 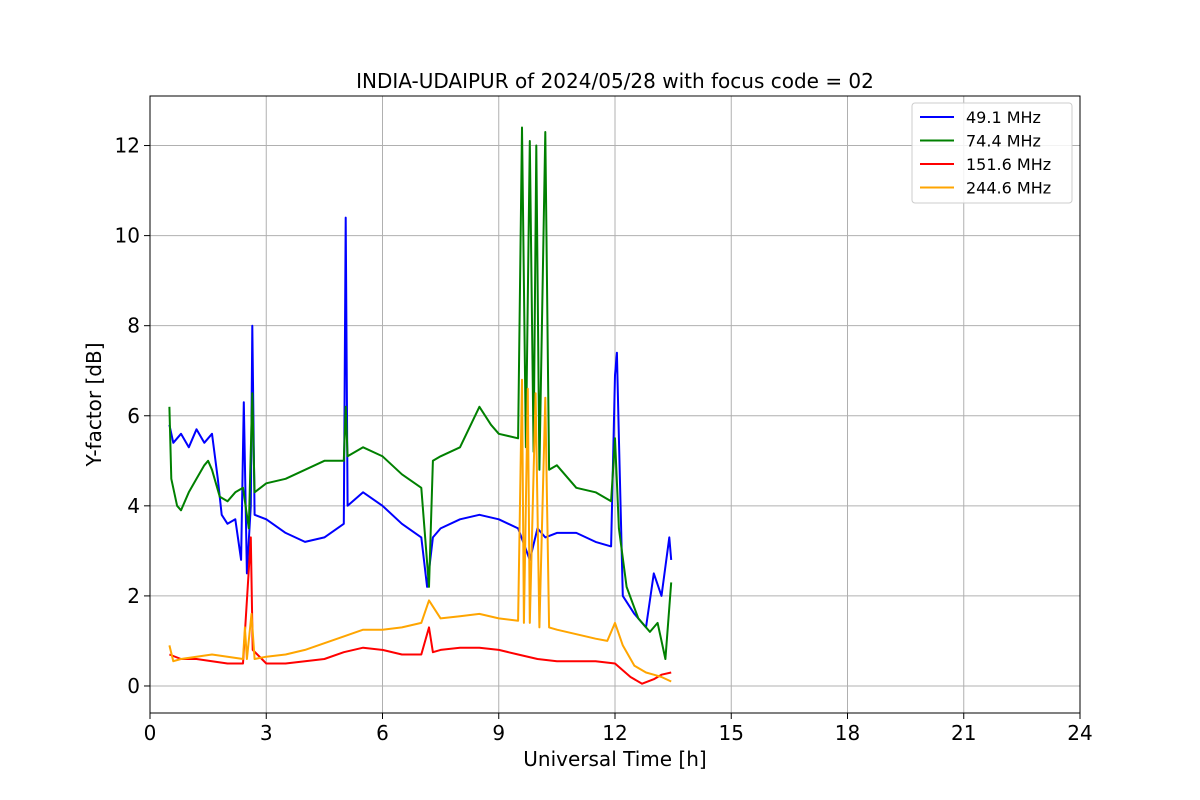 I want to click on y-tick-label: 2, so click(x=133, y=596).